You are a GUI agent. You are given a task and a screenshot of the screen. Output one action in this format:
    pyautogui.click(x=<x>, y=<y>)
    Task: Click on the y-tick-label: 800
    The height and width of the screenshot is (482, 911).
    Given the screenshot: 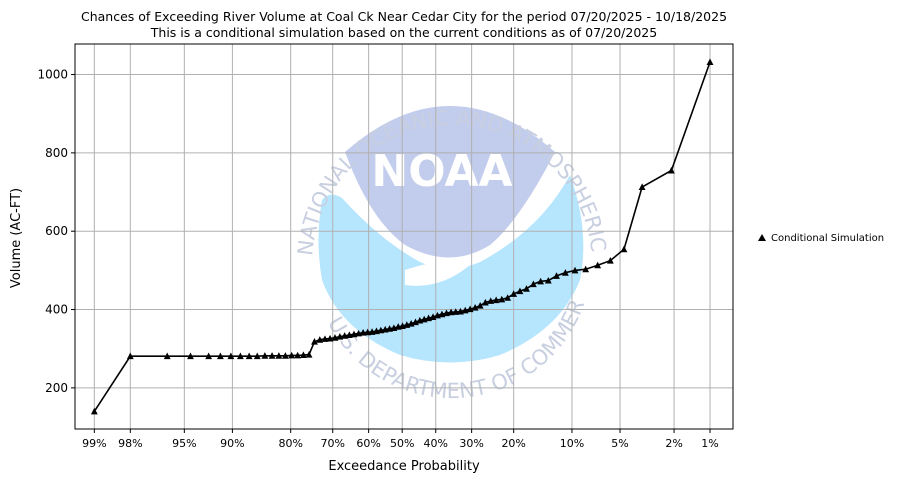 What is the action you would take?
    pyautogui.click(x=56, y=153)
    